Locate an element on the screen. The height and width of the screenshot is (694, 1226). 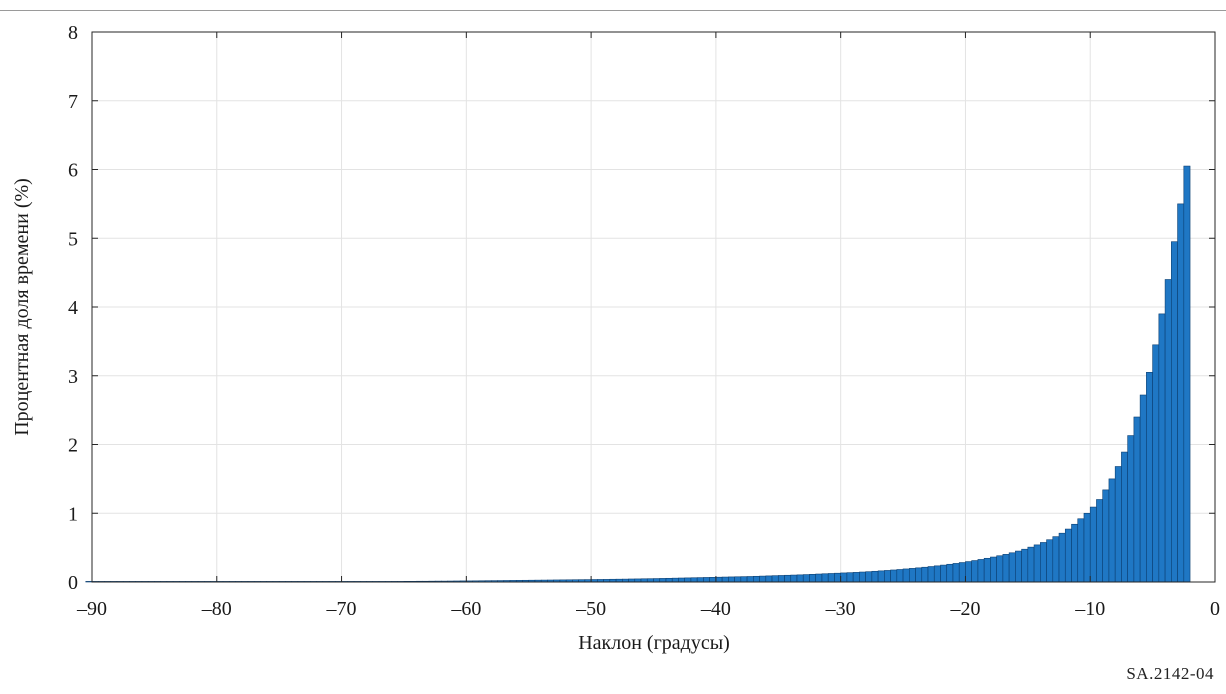
x-tick-label: –50 is located at coordinates (590, 609).